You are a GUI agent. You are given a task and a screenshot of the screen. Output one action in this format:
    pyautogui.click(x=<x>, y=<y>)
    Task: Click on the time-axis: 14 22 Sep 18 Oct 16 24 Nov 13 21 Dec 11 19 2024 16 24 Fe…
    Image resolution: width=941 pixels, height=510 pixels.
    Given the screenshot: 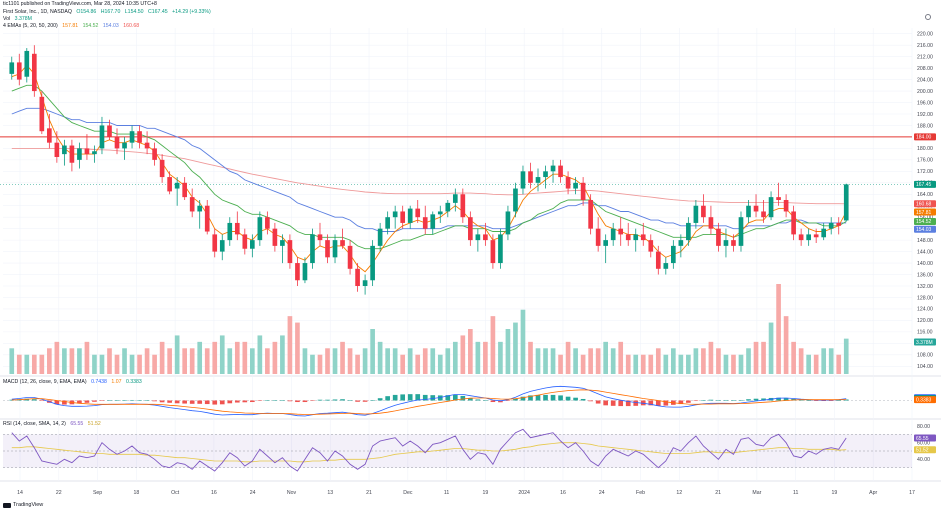 What is the action you would take?
    pyautogui.click(x=466, y=493)
    